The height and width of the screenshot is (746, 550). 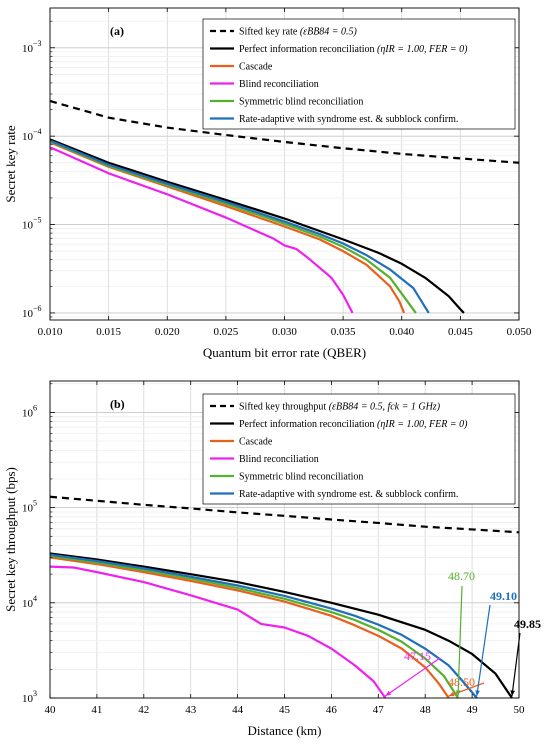 I want to click on x-axis-label: Quantum bit error rate (QBER), so click(x=284, y=352).